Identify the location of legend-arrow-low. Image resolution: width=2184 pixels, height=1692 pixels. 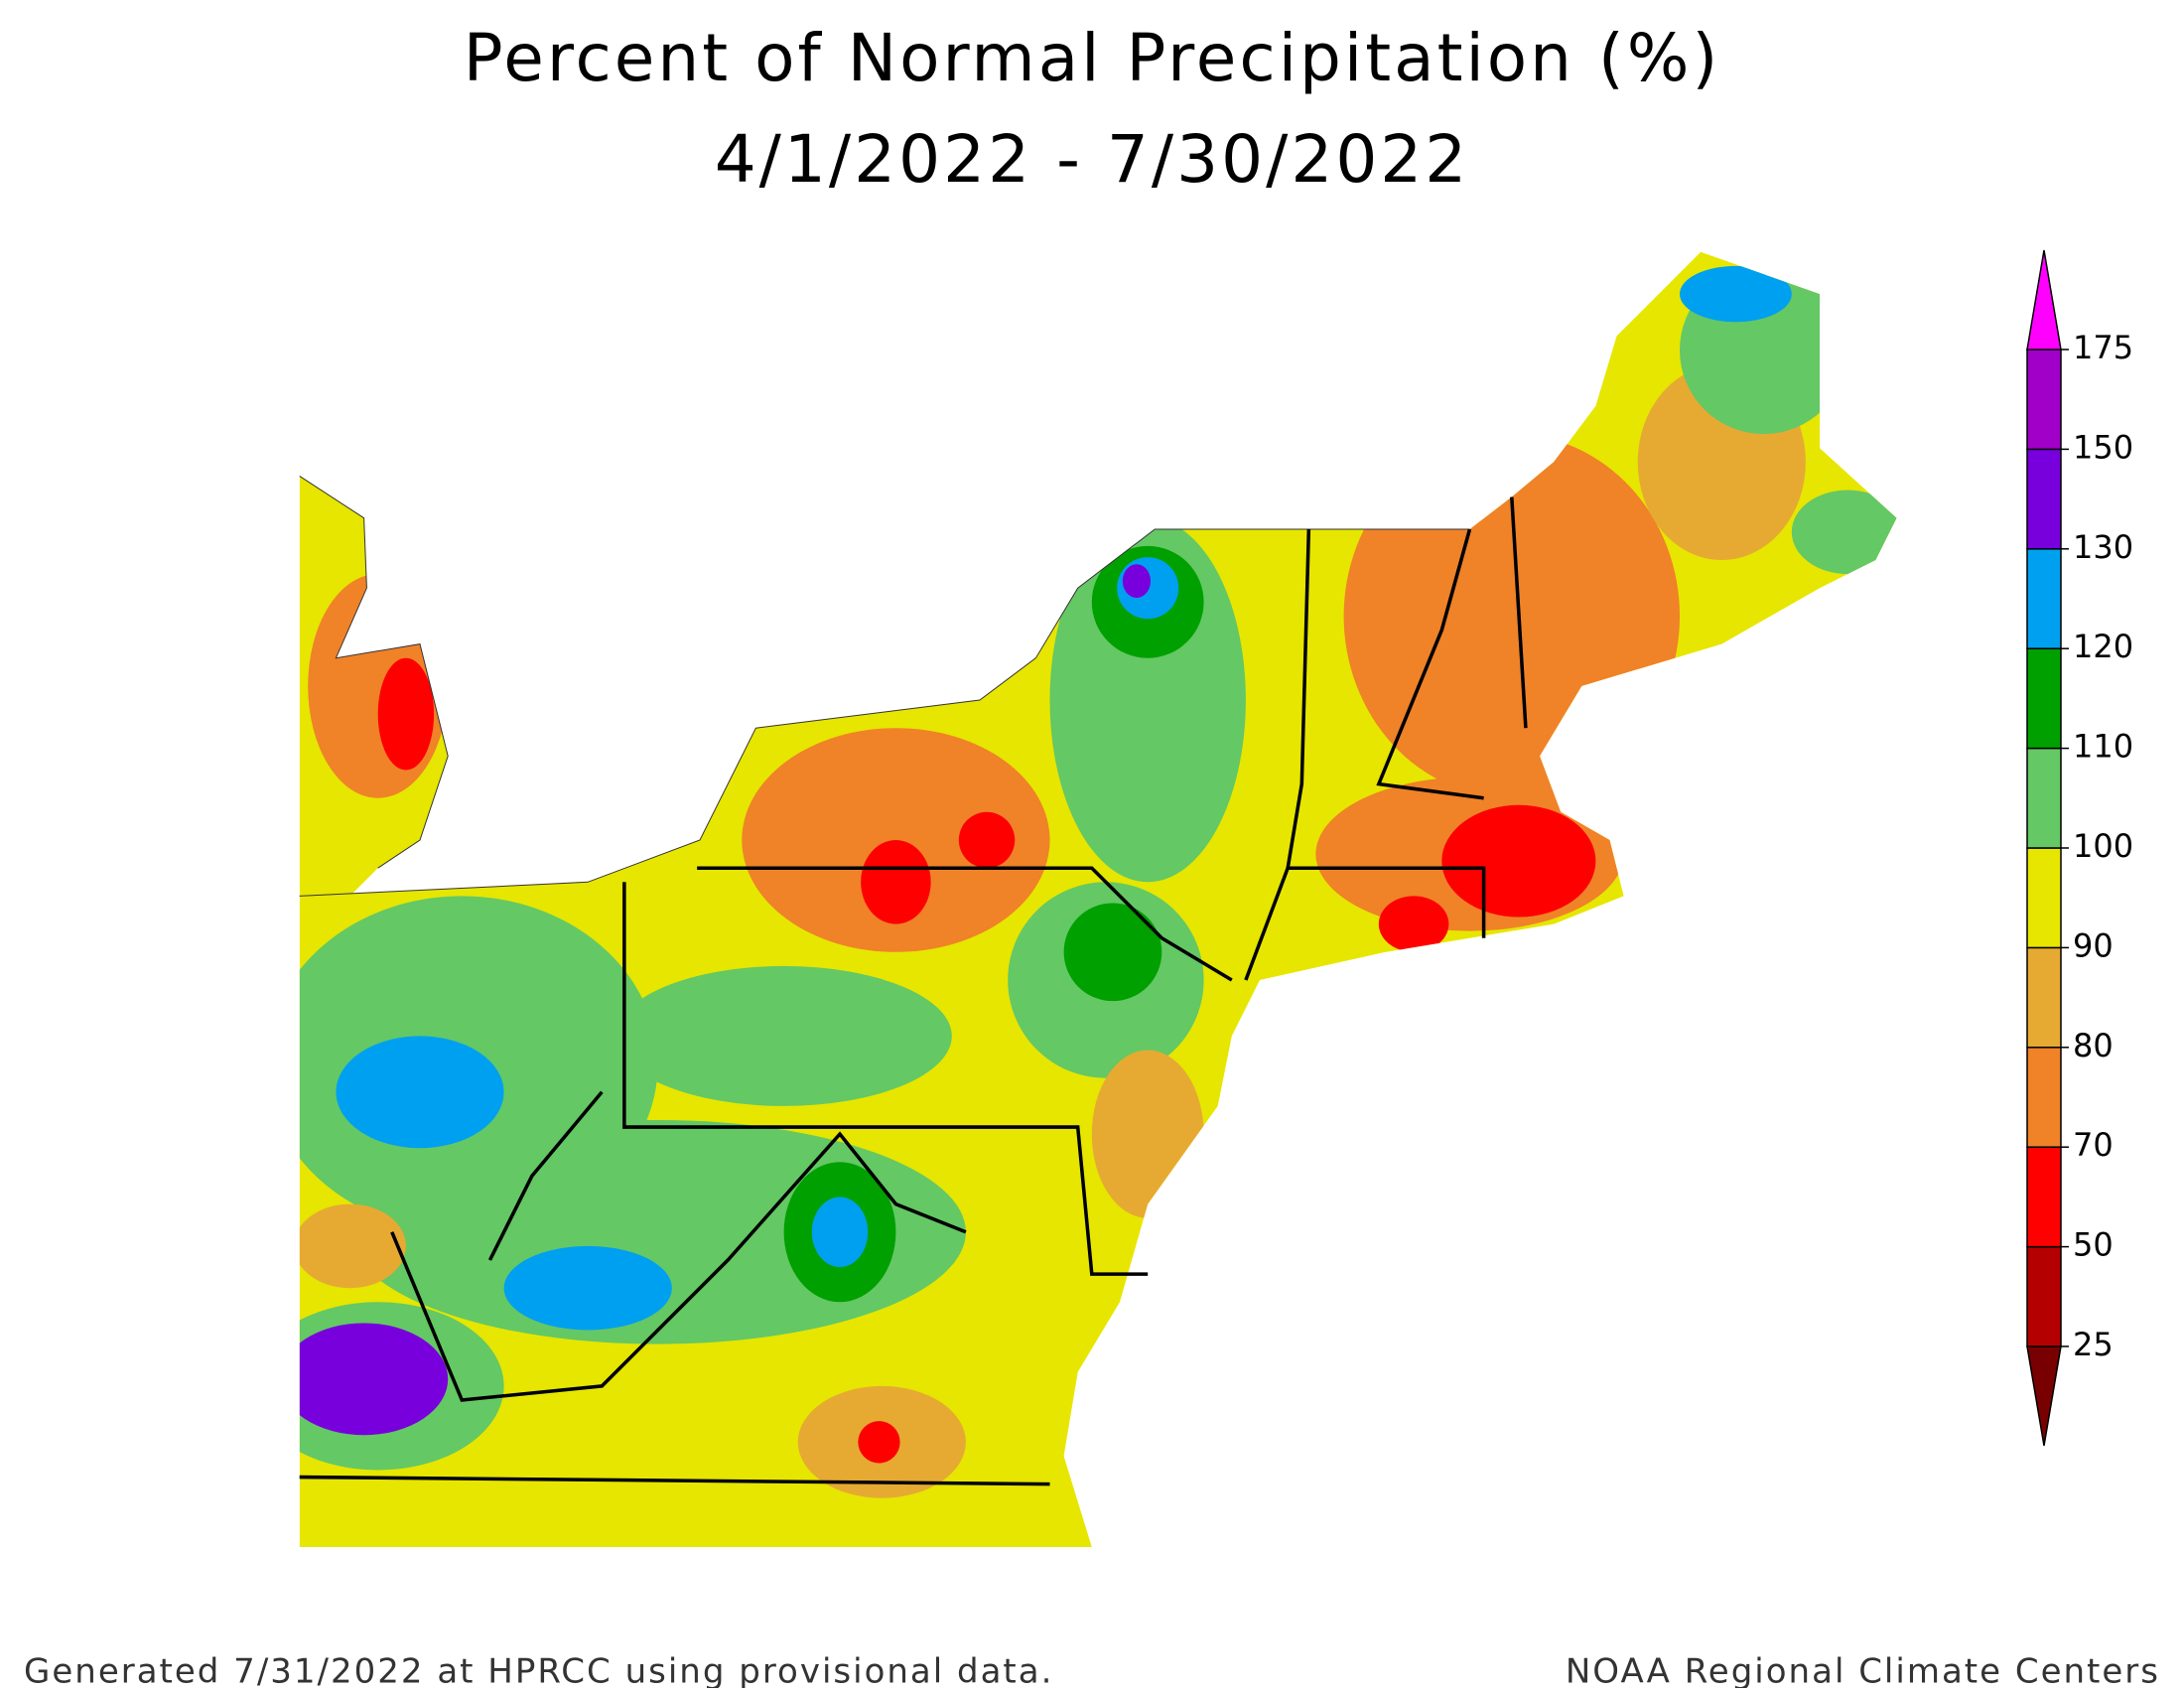
(2044, 1396).